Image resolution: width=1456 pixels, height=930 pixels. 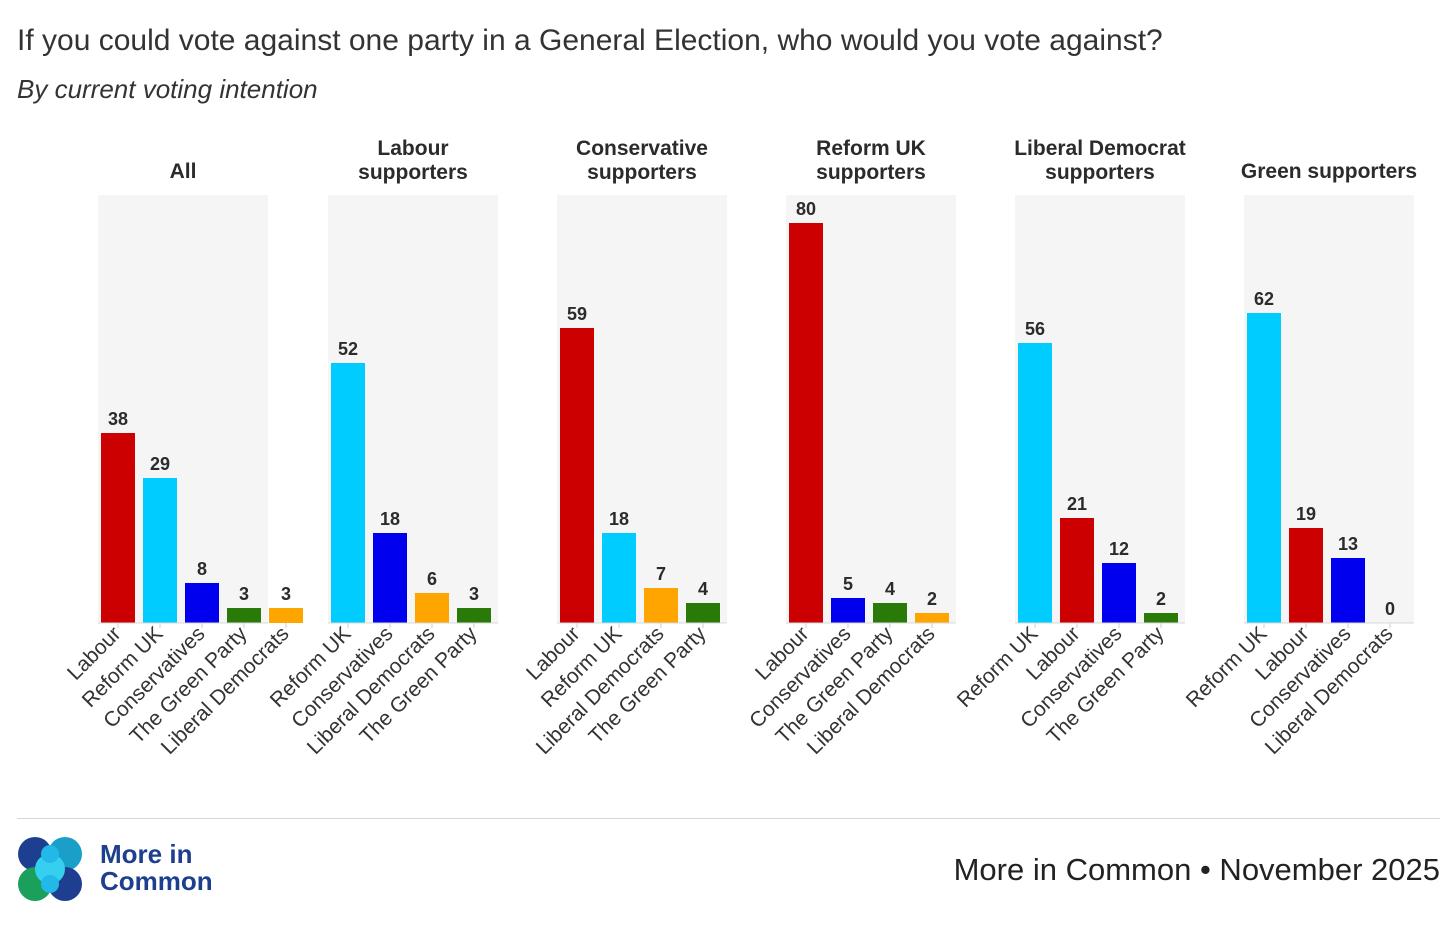 I want to click on data-label: 8, so click(x=202, y=569).